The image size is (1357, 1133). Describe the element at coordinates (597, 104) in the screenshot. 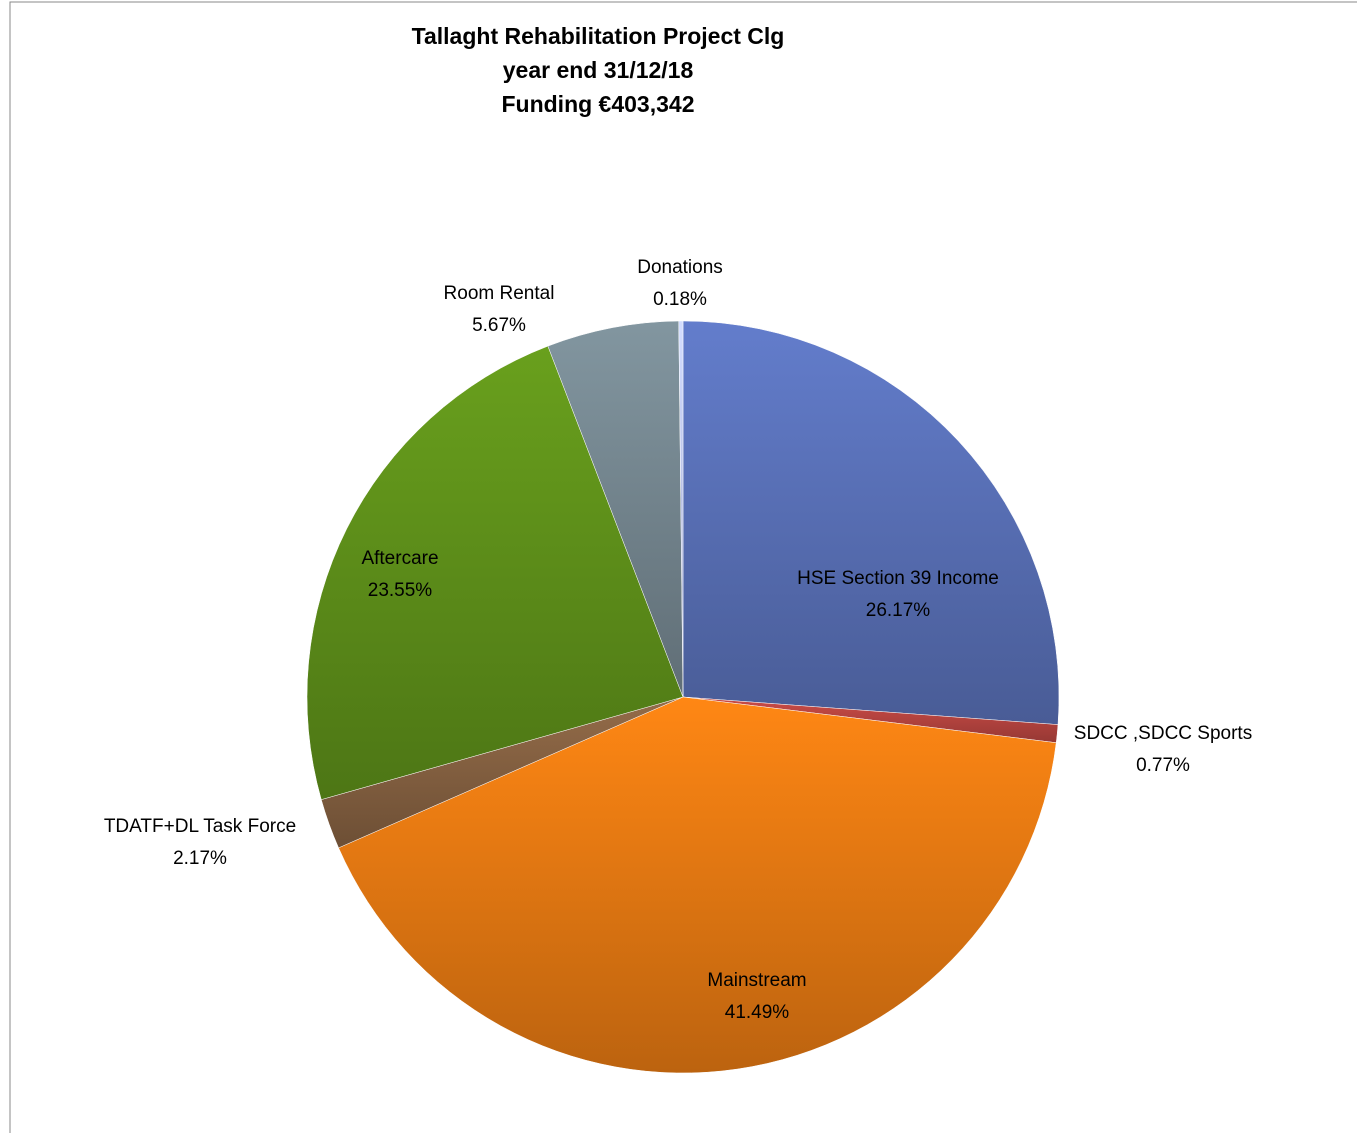

I see `chart-title: Funding €403,342` at that location.